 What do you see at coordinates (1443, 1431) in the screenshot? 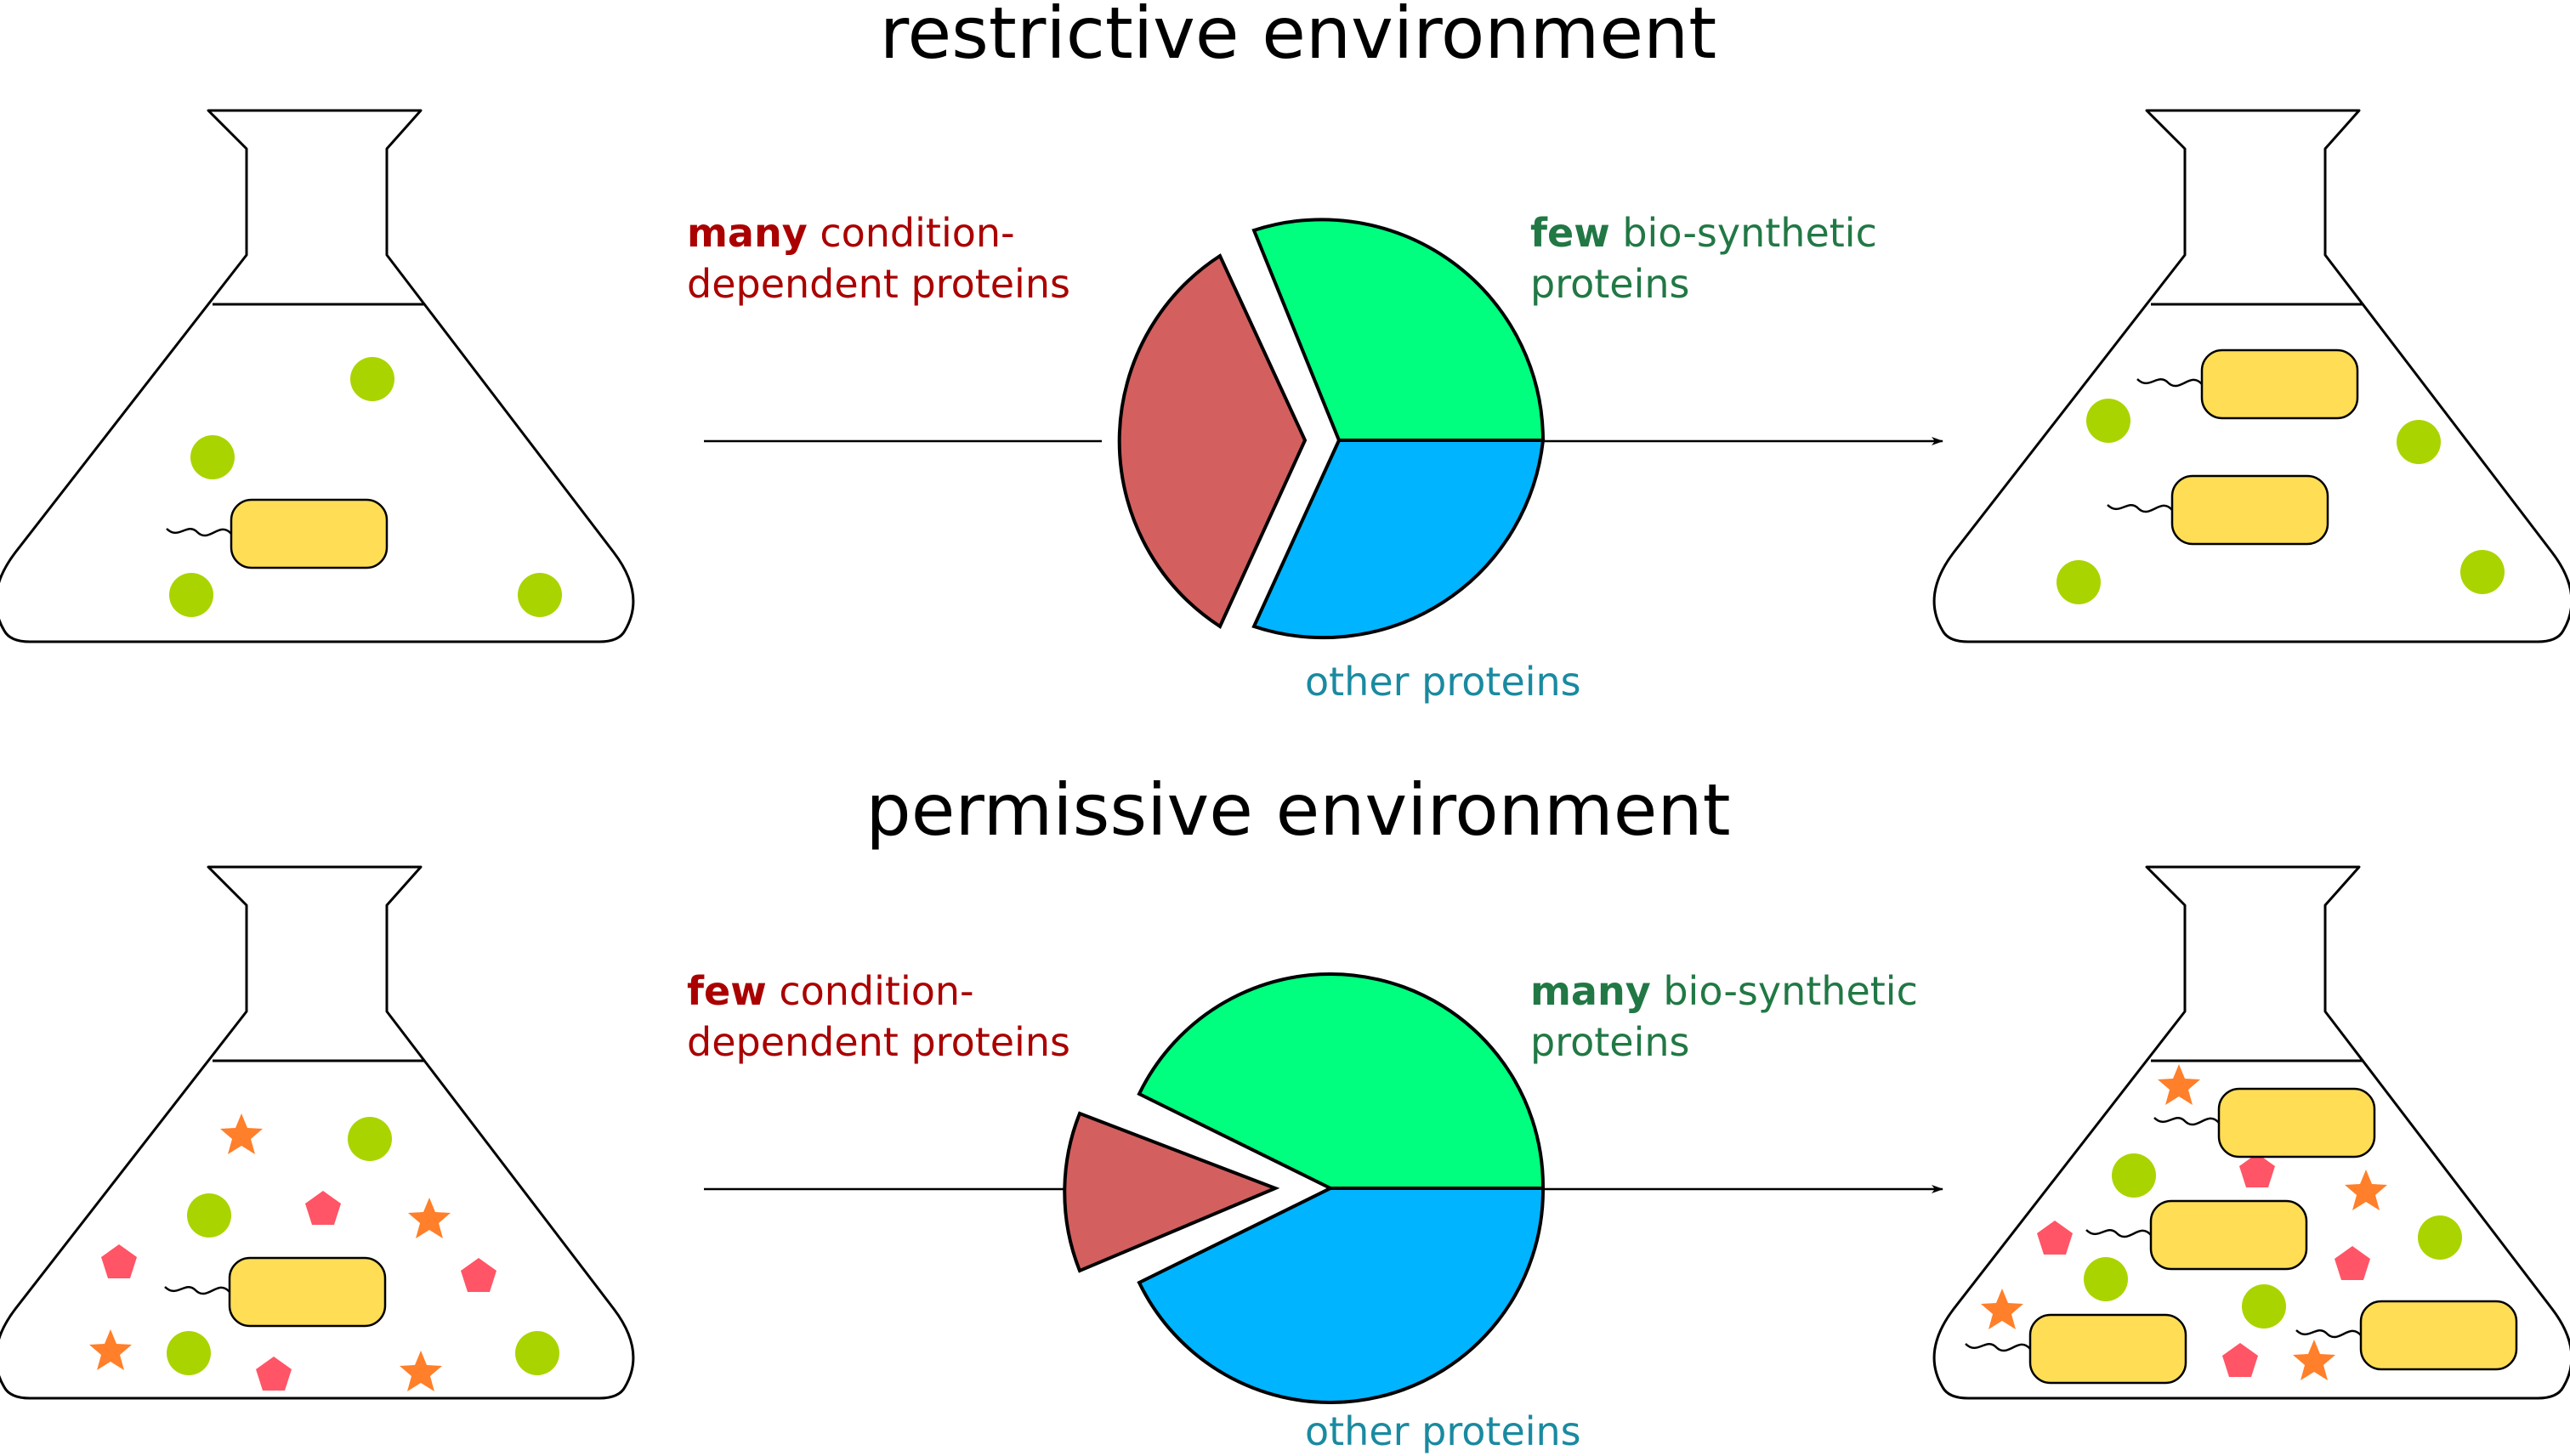
I see `label-other-permissive: other proteins` at bounding box center [1443, 1431].